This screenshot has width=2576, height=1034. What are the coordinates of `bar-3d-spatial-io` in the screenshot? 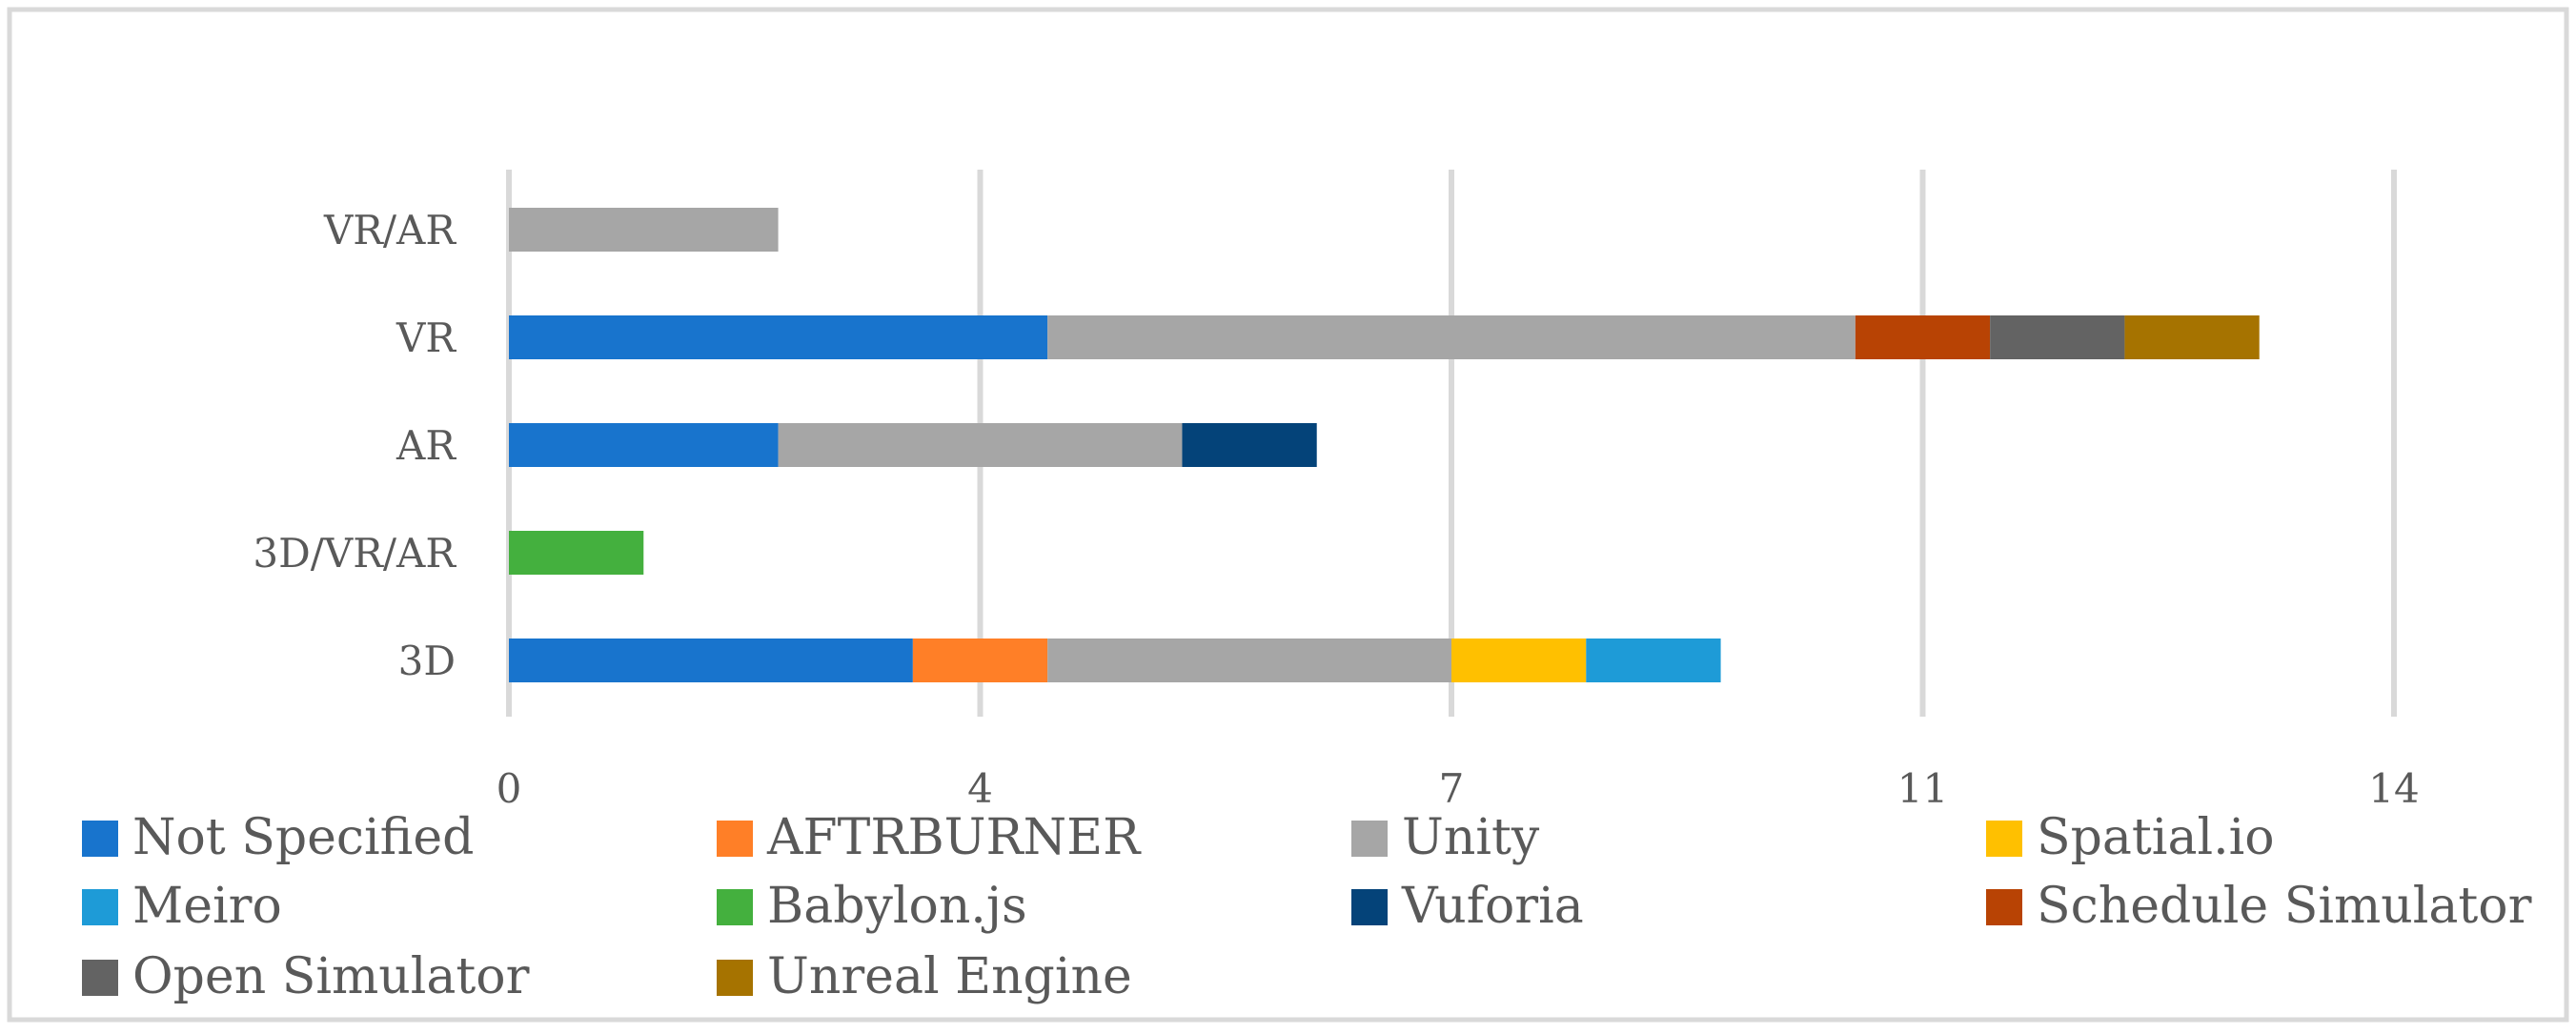 It's located at (1519, 660).